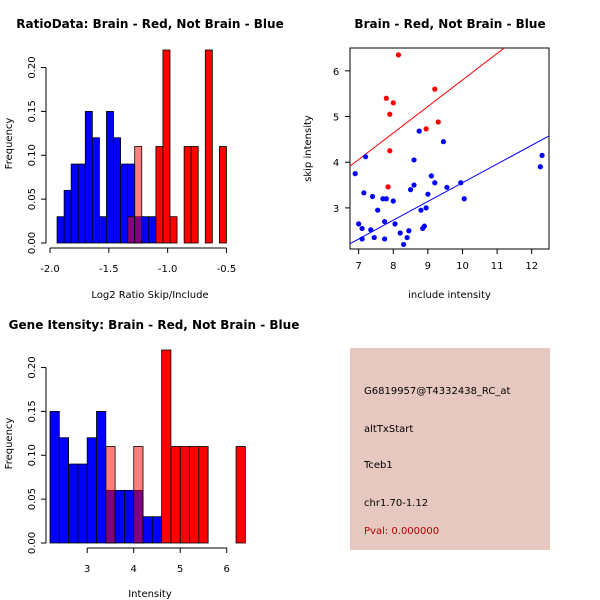  I want to click on probe-id-text: G6819957@T4332438_RC_at, so click(437, 391).